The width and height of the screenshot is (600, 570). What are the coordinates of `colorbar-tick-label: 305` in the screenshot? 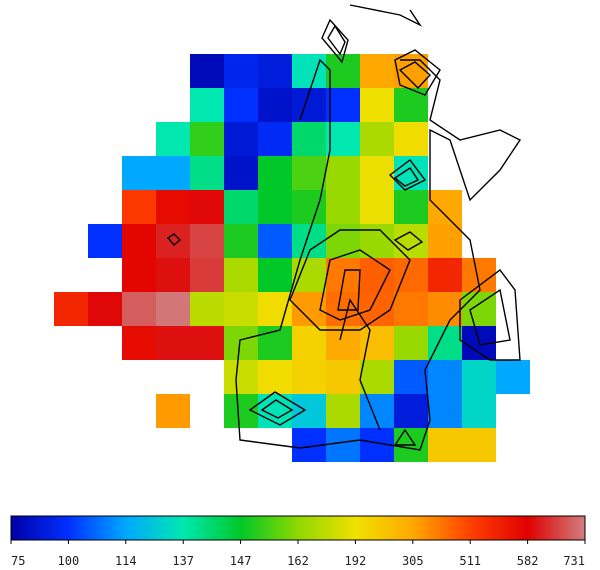 It's located at (413, 561).